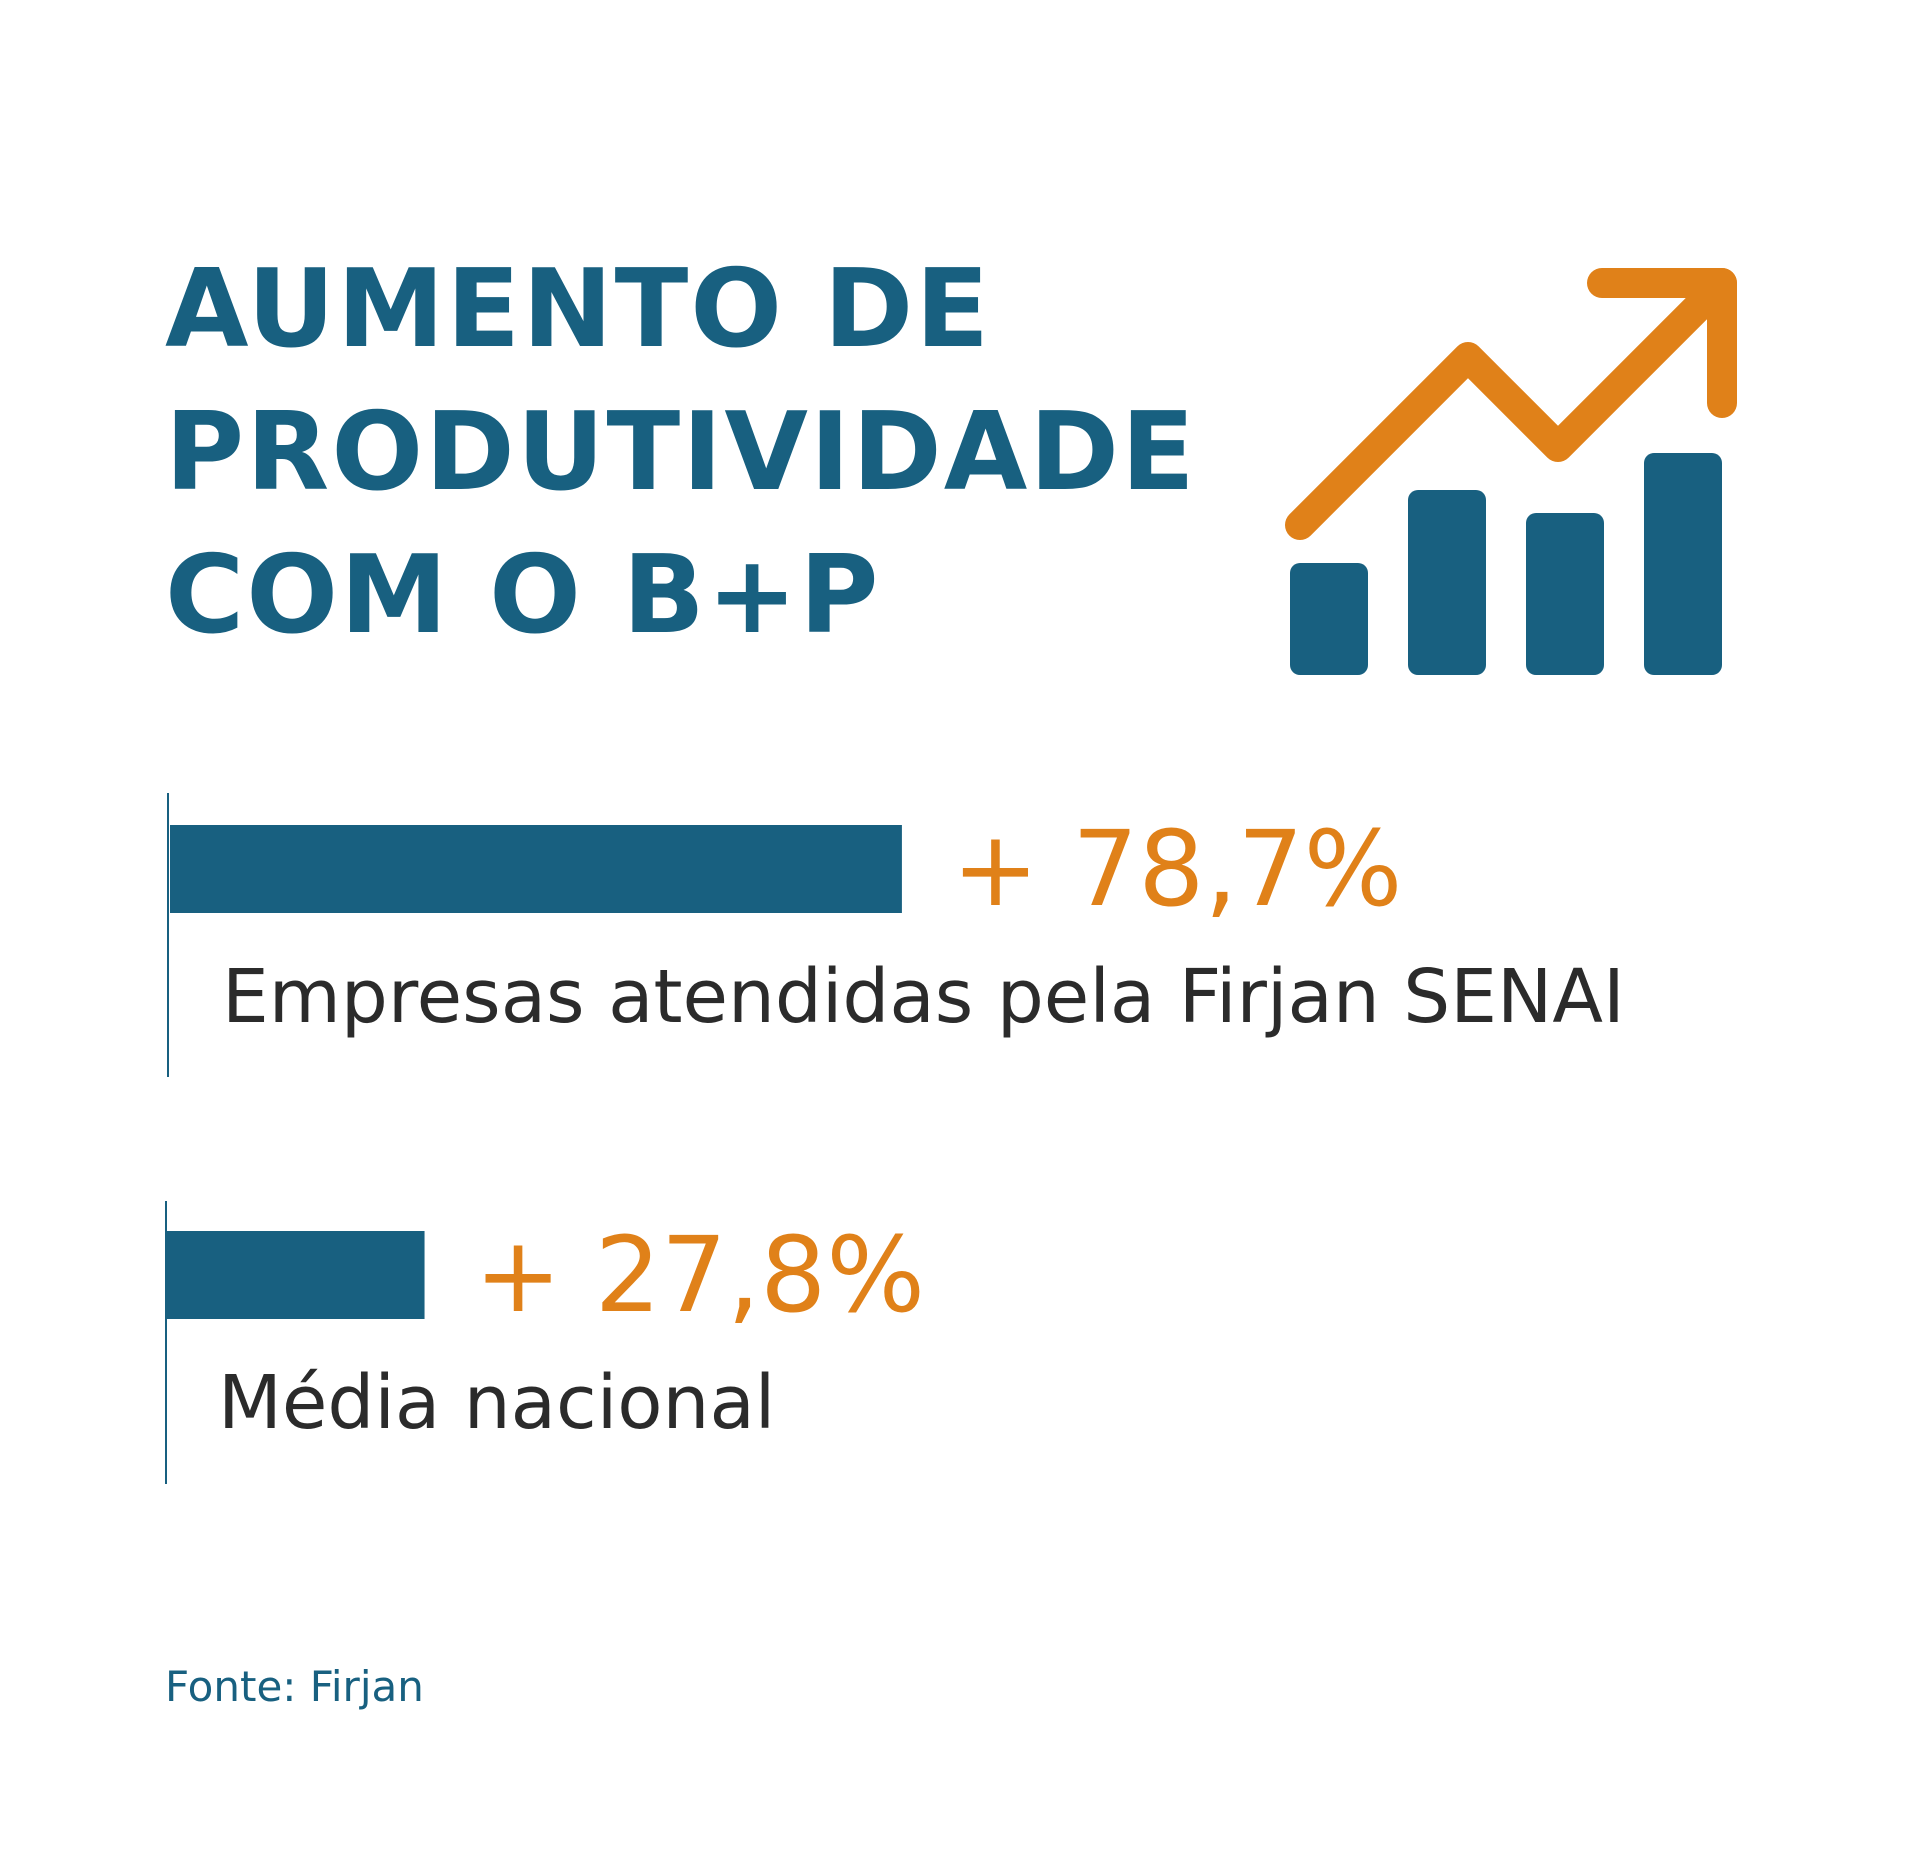 The width and height of the screenshot is (1920, 1862). Describe the element at coordinates (1177, 869) in the screenshot. I see `value-label-1: + 78,7%` at that location.